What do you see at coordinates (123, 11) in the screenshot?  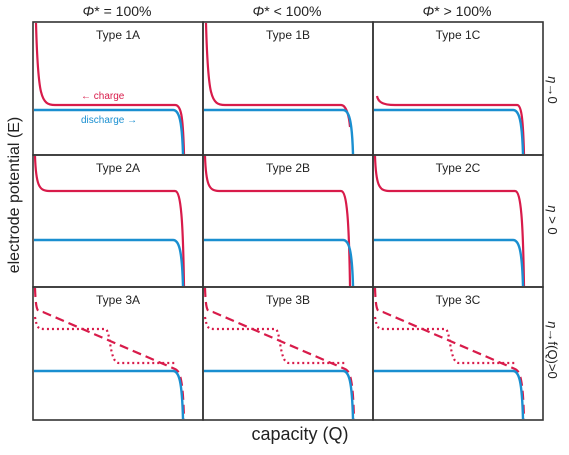 I see `col-header-text: * = 100%` at bounding box center [123, 11].